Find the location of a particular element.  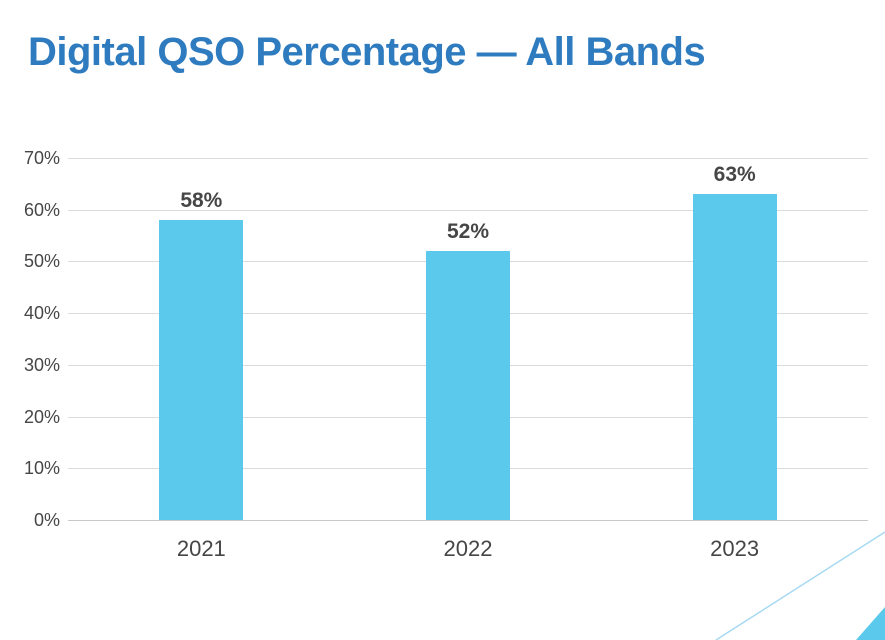

x-axis-category-label: 2022 is located at coordinates (468, 548).